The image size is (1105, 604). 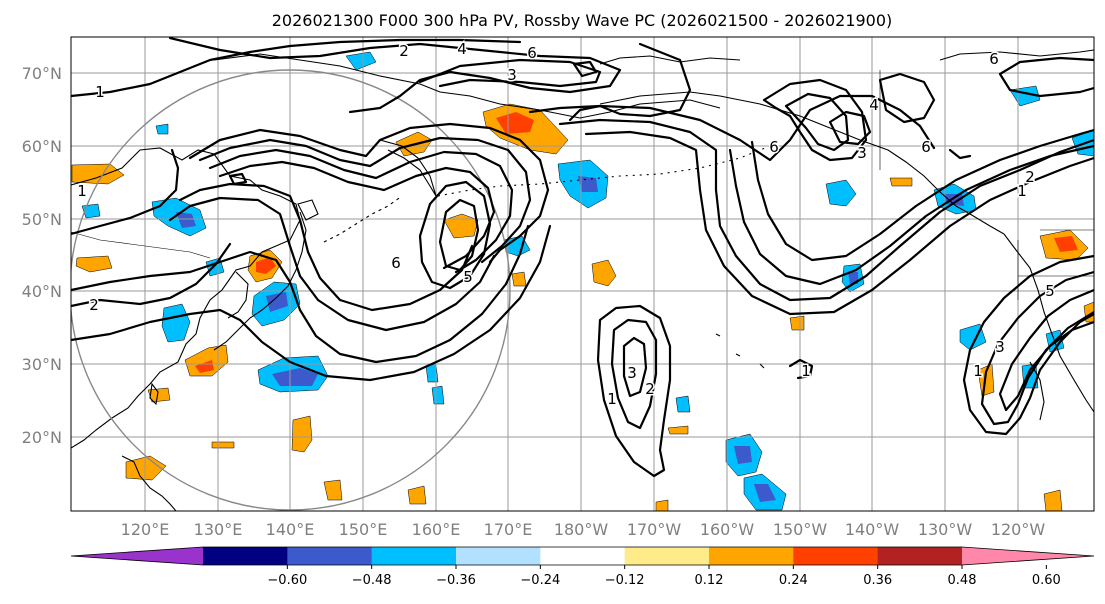 I want to click on coastline-north-america-inner, so click(x=1037, y=391).